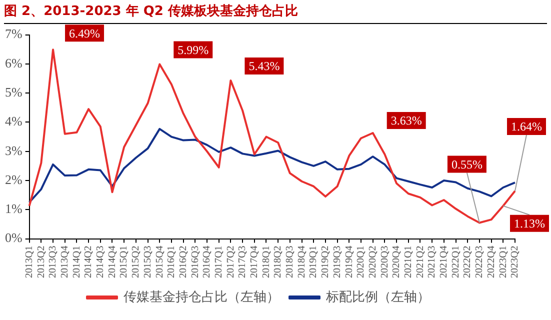 This screenshot has height=320, width=551. Describe the element at coordinates (468, 262) in the screenshot. I see `x-tick-label: 2022Q2` at that location.